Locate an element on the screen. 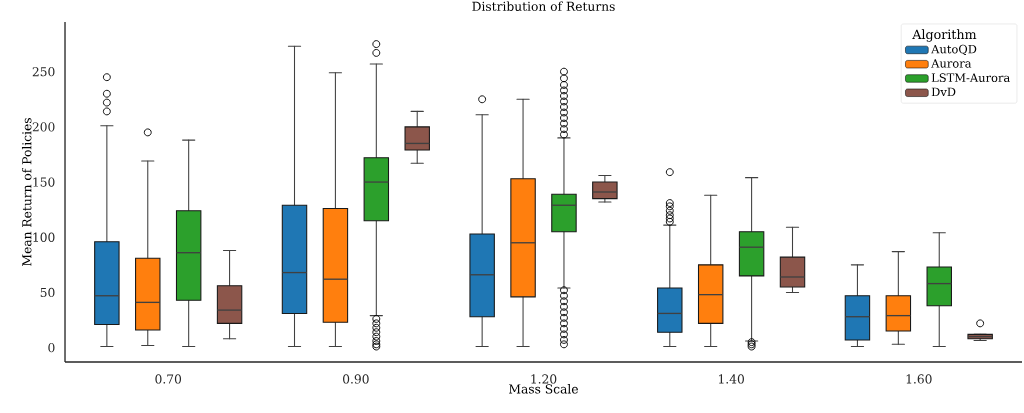 The image size is (1024, 413). x-axis-title: Mass Scale is located at coordinates (543, 389).